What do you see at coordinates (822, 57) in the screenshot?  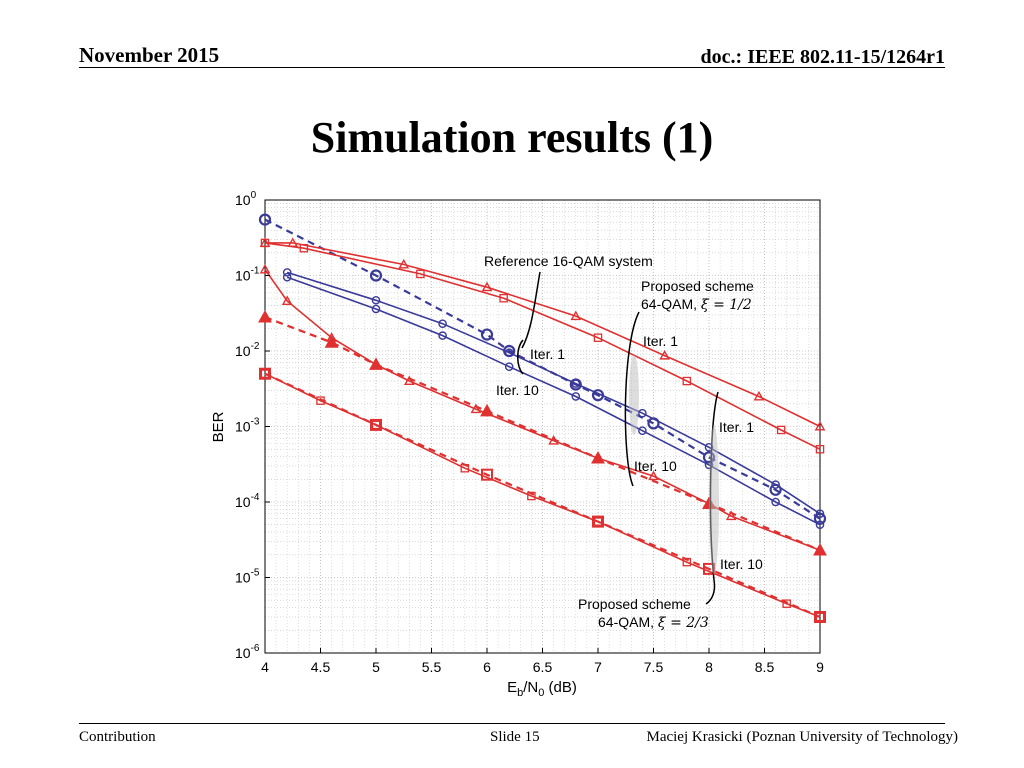 I see `header-doc-id: doc.: IEEE 802.11-15/1264r1` at bounding box center [822, 57].